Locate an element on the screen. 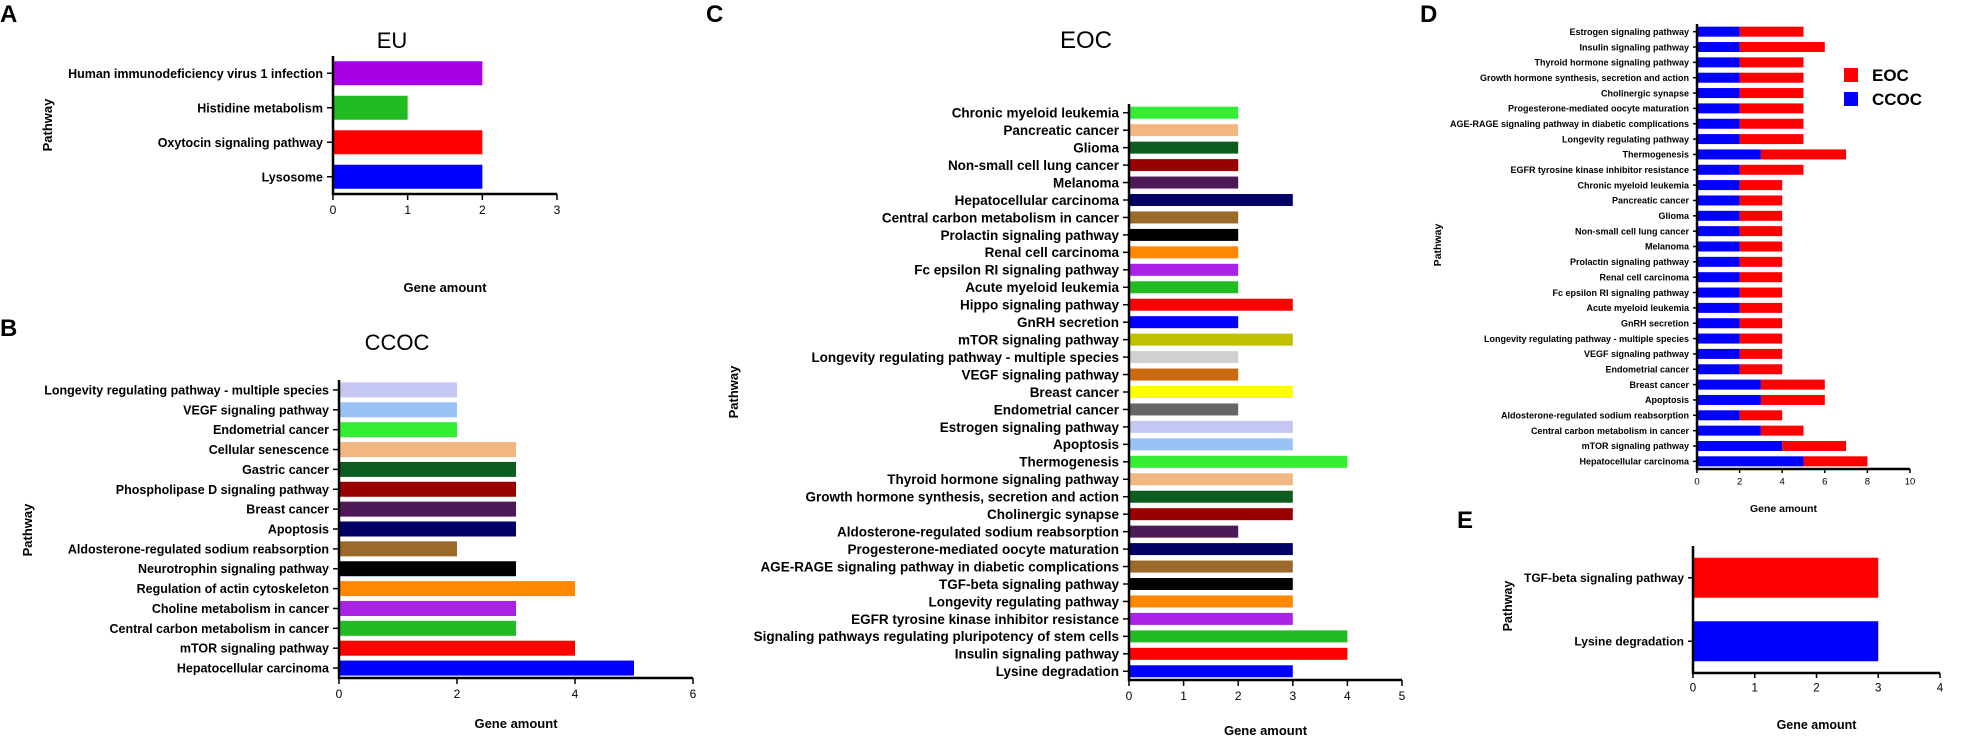 This screenshot has width=1964, height=745. y-tick-label: Prolactin signaling pathway is located at coordinates (1629, 262).